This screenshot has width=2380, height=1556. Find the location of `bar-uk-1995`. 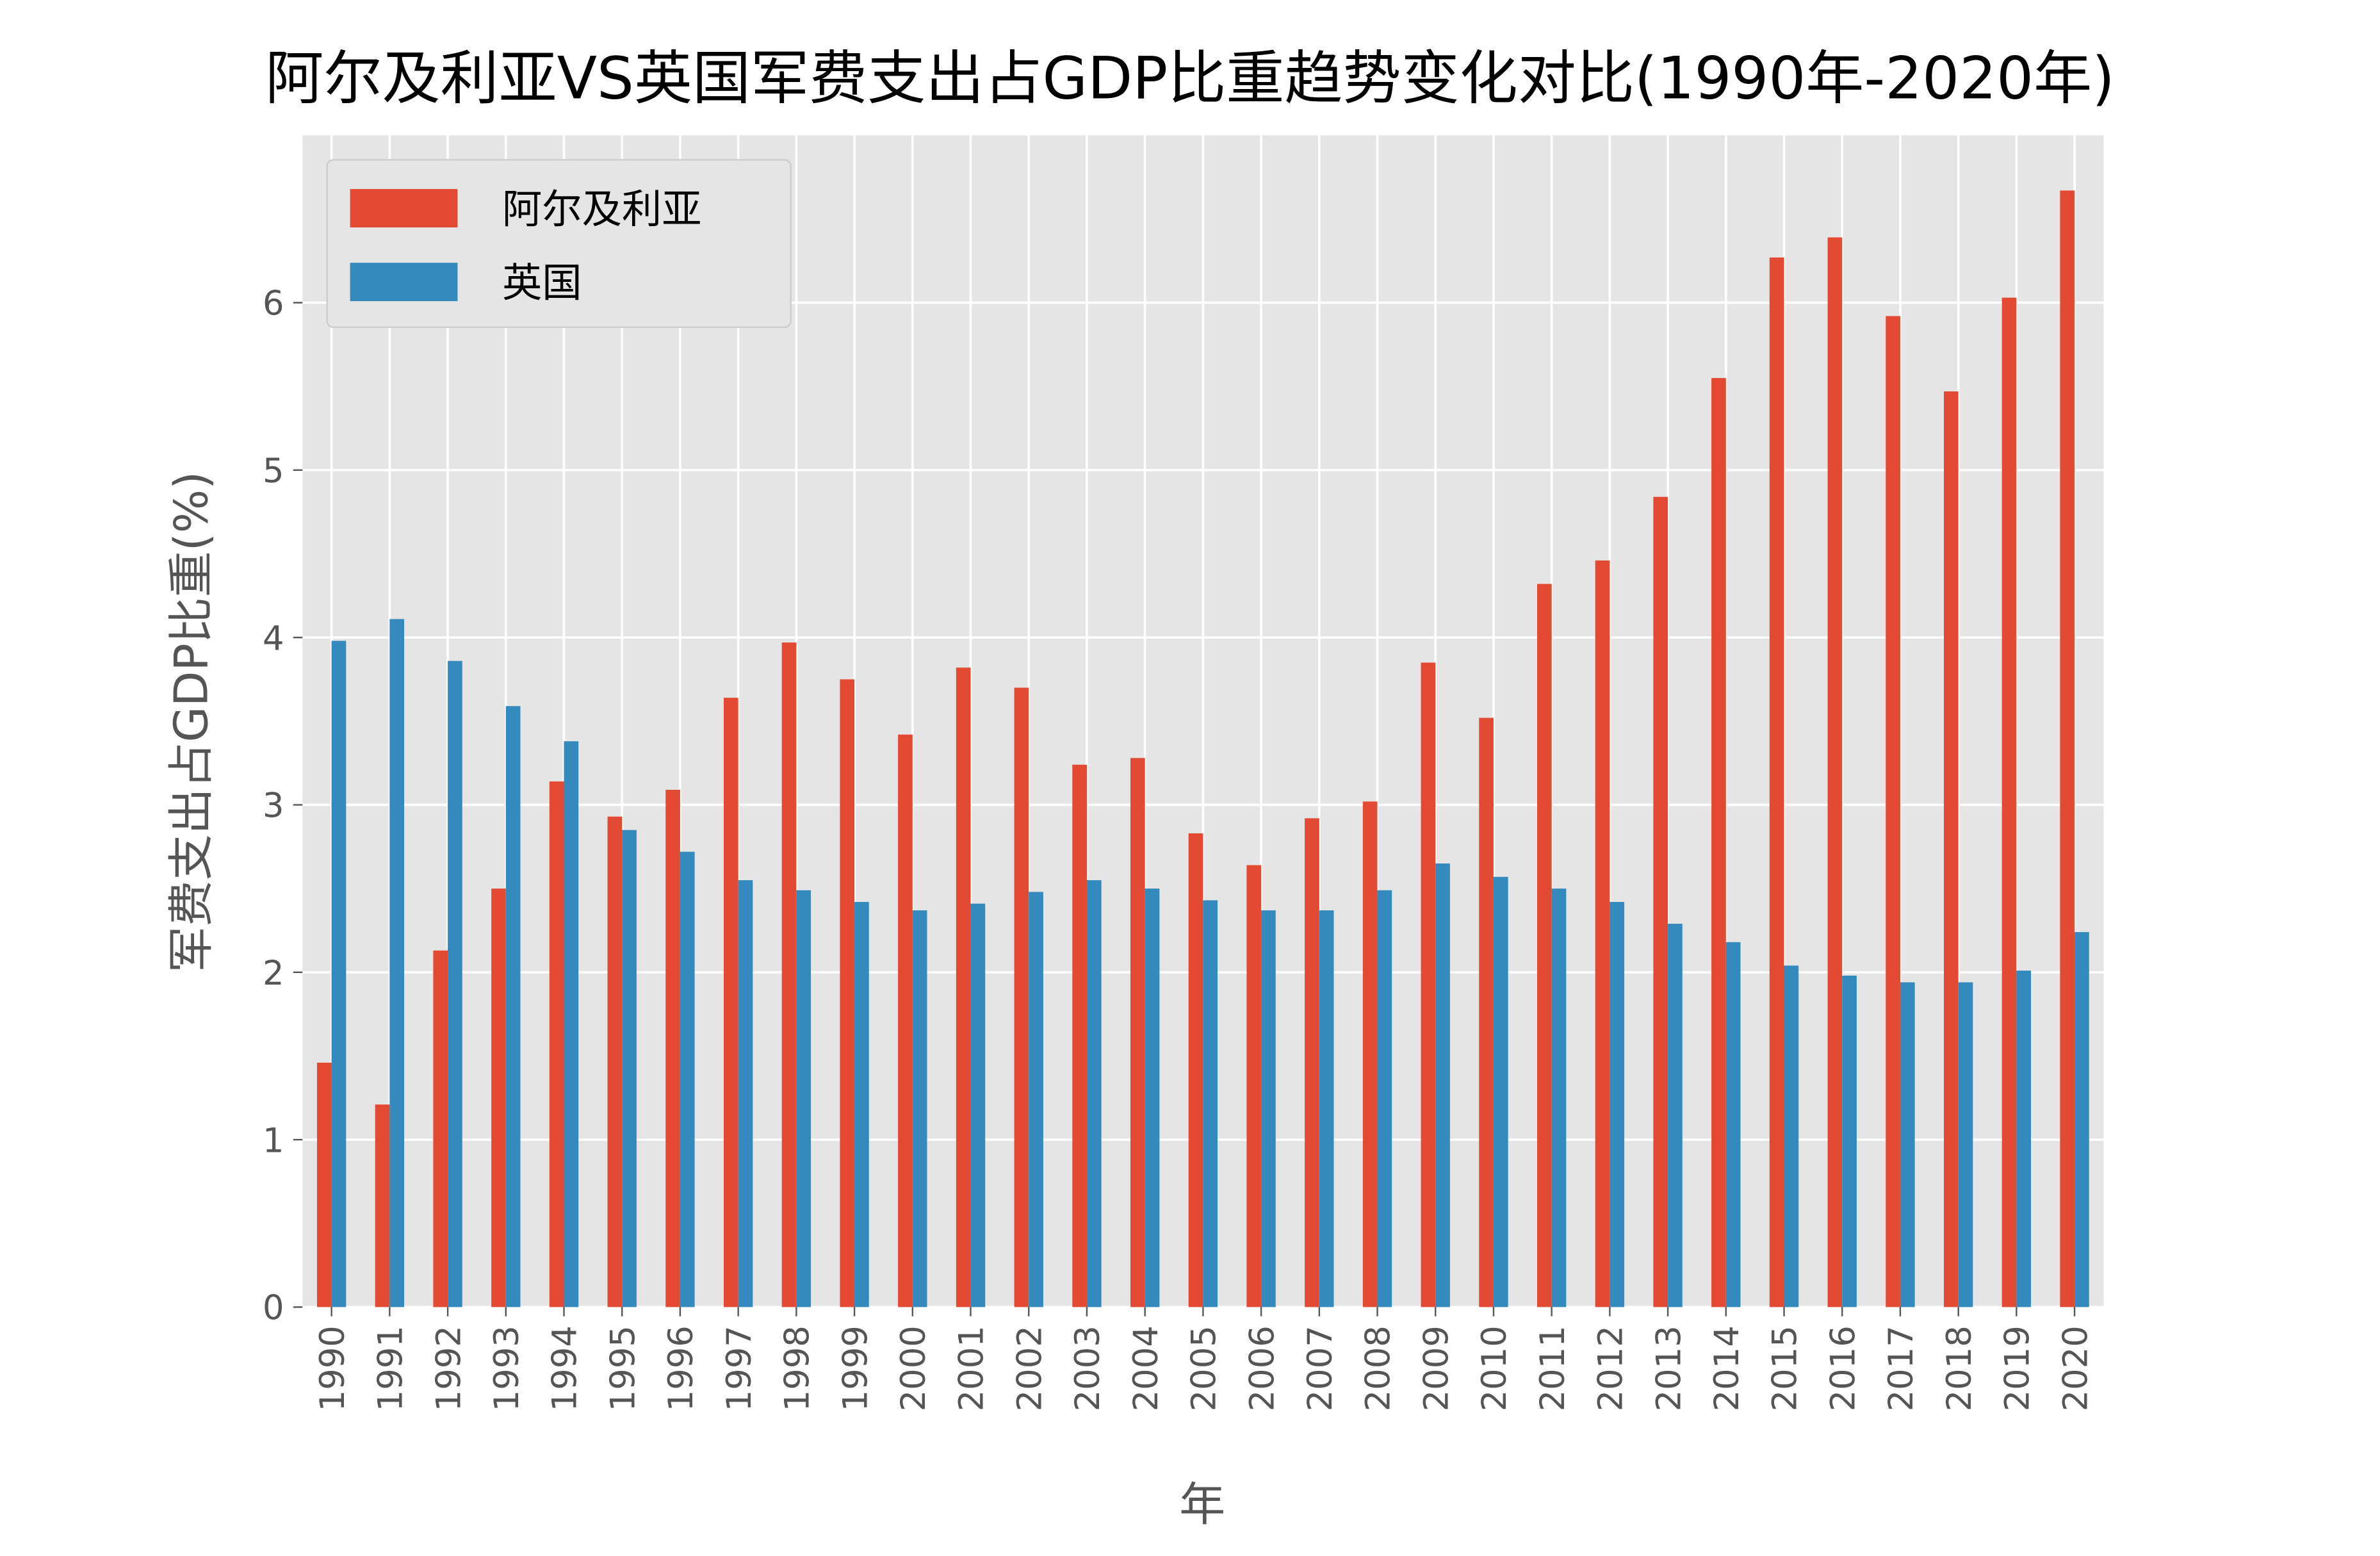

bar-uk-1995 is located at coordinates (629, 1068).